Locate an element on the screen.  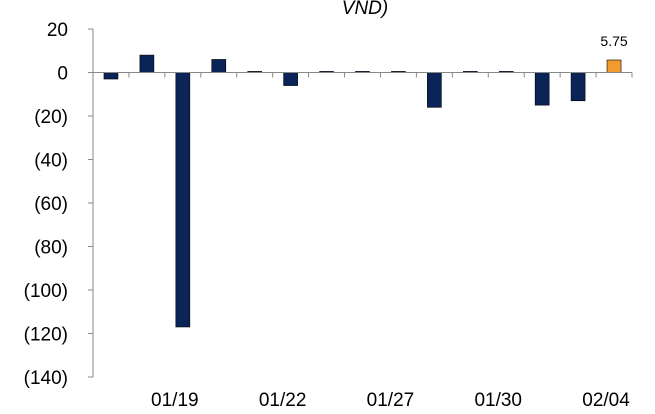
x-tick-label: 02/04 is located at coordinates (606, 400).